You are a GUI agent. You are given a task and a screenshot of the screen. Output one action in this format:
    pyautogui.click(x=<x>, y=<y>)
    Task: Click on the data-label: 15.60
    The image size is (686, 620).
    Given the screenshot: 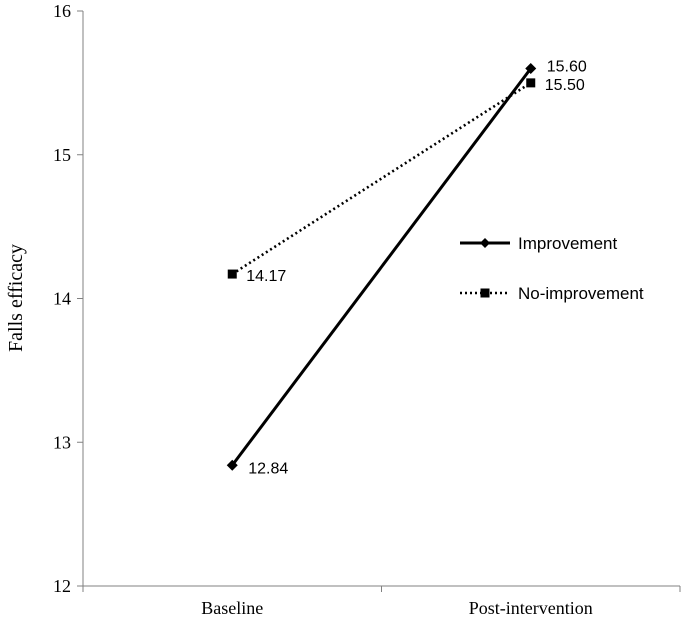 What is the action you would take?
    pyautogui.click(x=567, y=67)
    